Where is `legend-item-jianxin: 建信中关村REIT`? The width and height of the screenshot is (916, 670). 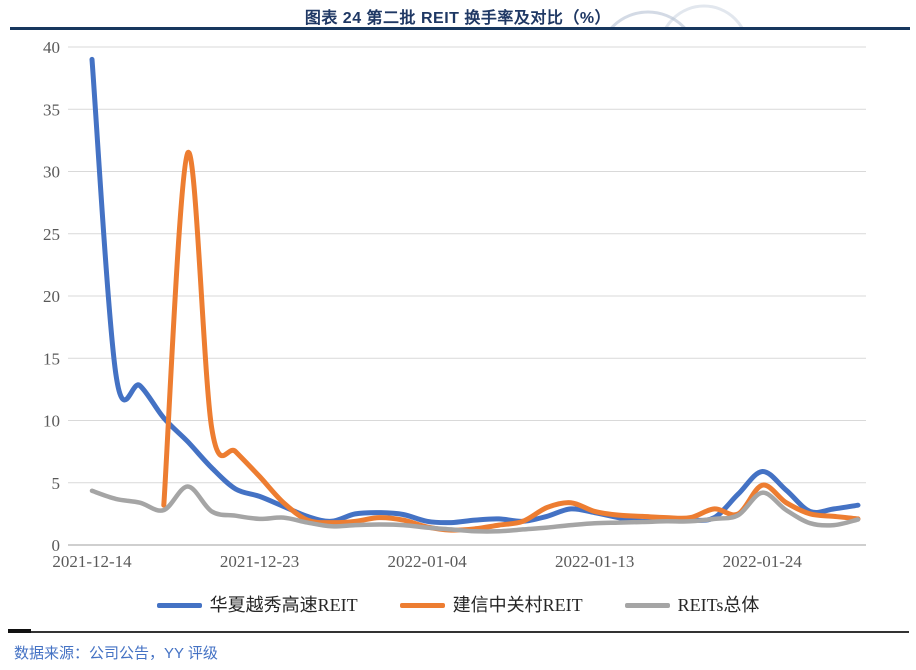
legend-item-jianxin: 建信中关村REIT is located at coordinates (491, 605).